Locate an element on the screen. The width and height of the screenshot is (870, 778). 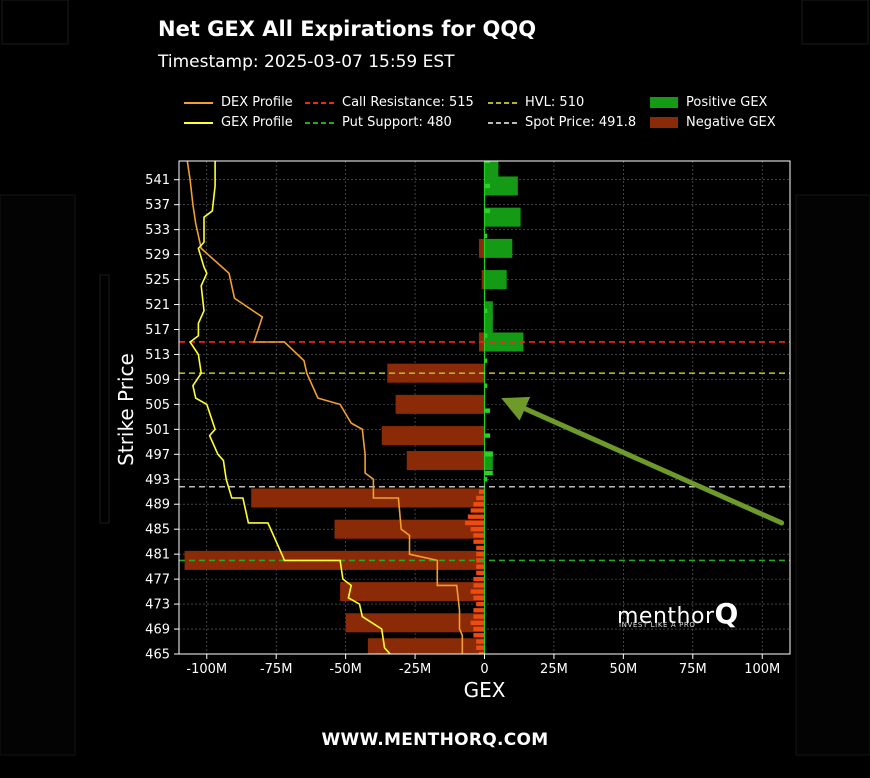
legend-label: HVL: 510 is located at coordinates (555, 102).